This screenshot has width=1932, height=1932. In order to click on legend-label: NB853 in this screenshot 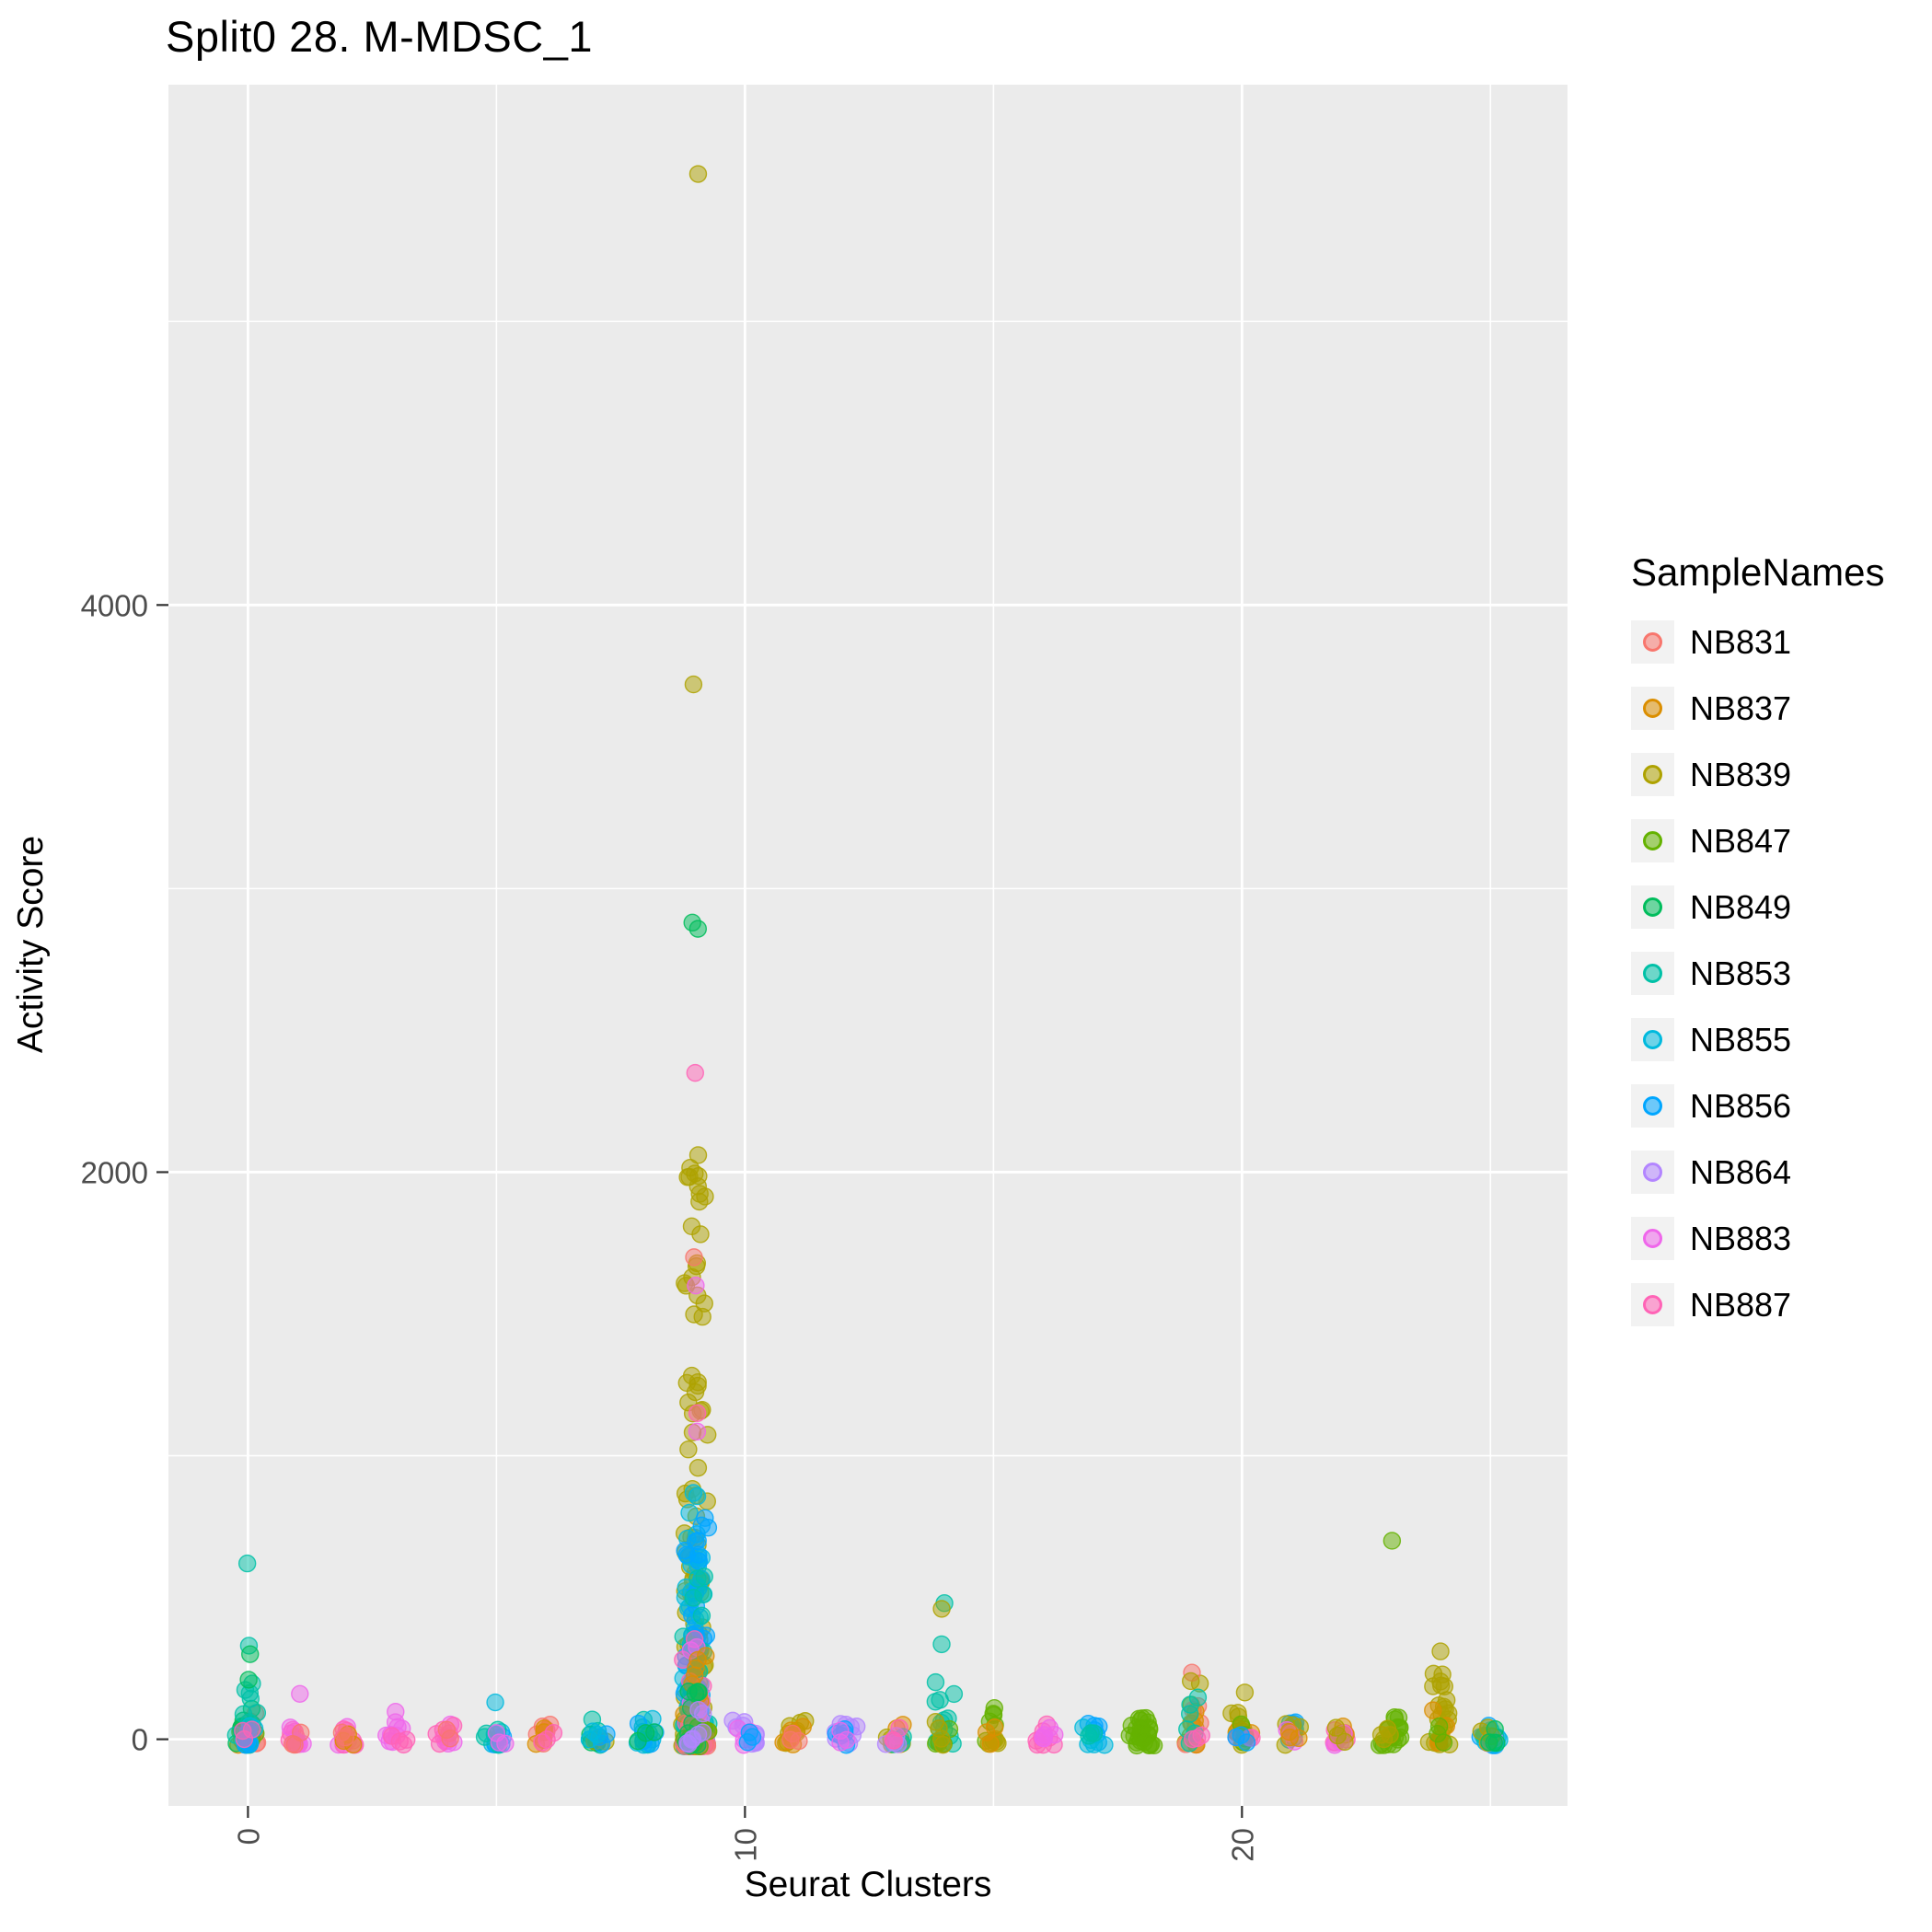, I will do `click(1741, 973)`.